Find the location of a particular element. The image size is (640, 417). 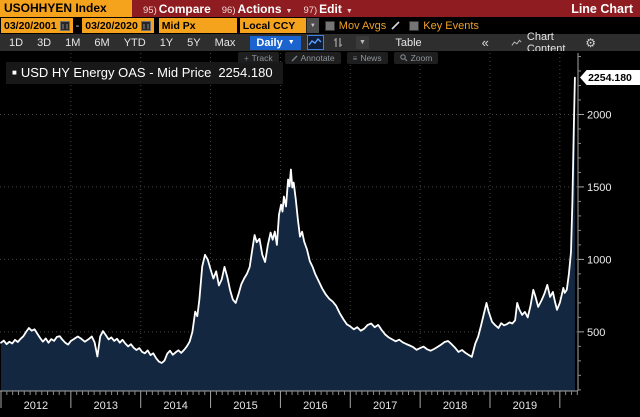

currency-value: Local CCY is located at coordinates (269, 25).